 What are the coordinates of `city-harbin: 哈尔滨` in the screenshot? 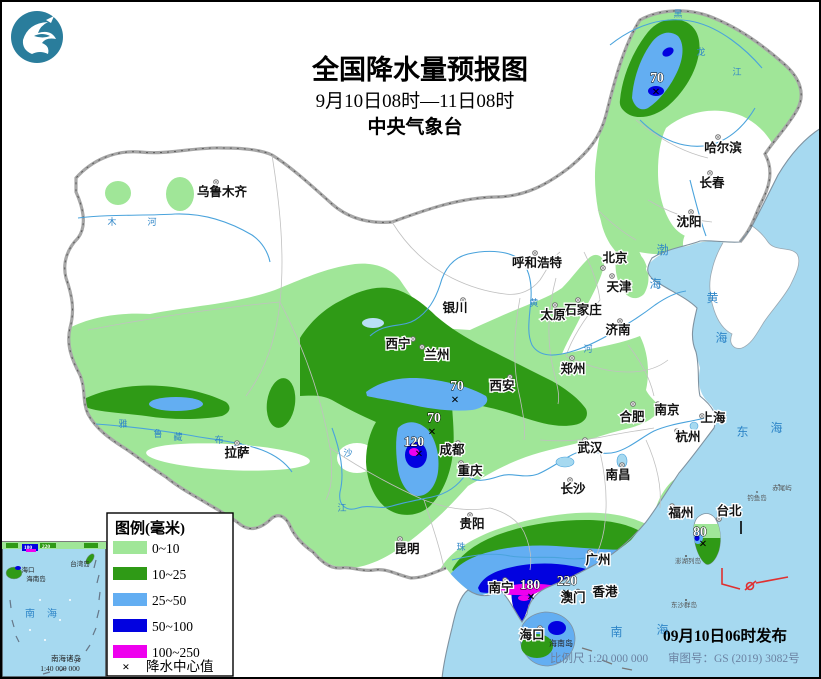 It's located at (723, 145).